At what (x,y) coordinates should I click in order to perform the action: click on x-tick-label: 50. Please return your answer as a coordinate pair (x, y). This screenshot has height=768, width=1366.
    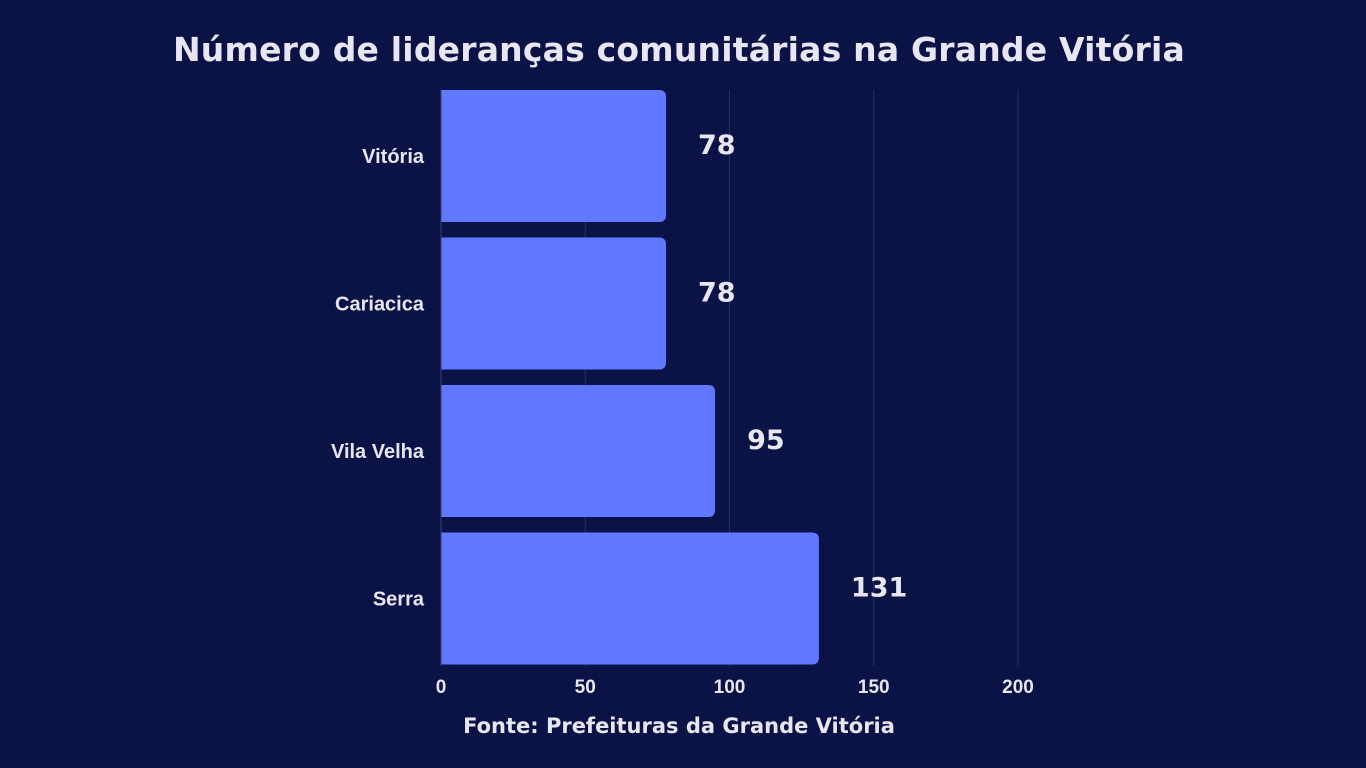
    Looking at the image, I should click on (585, 687).